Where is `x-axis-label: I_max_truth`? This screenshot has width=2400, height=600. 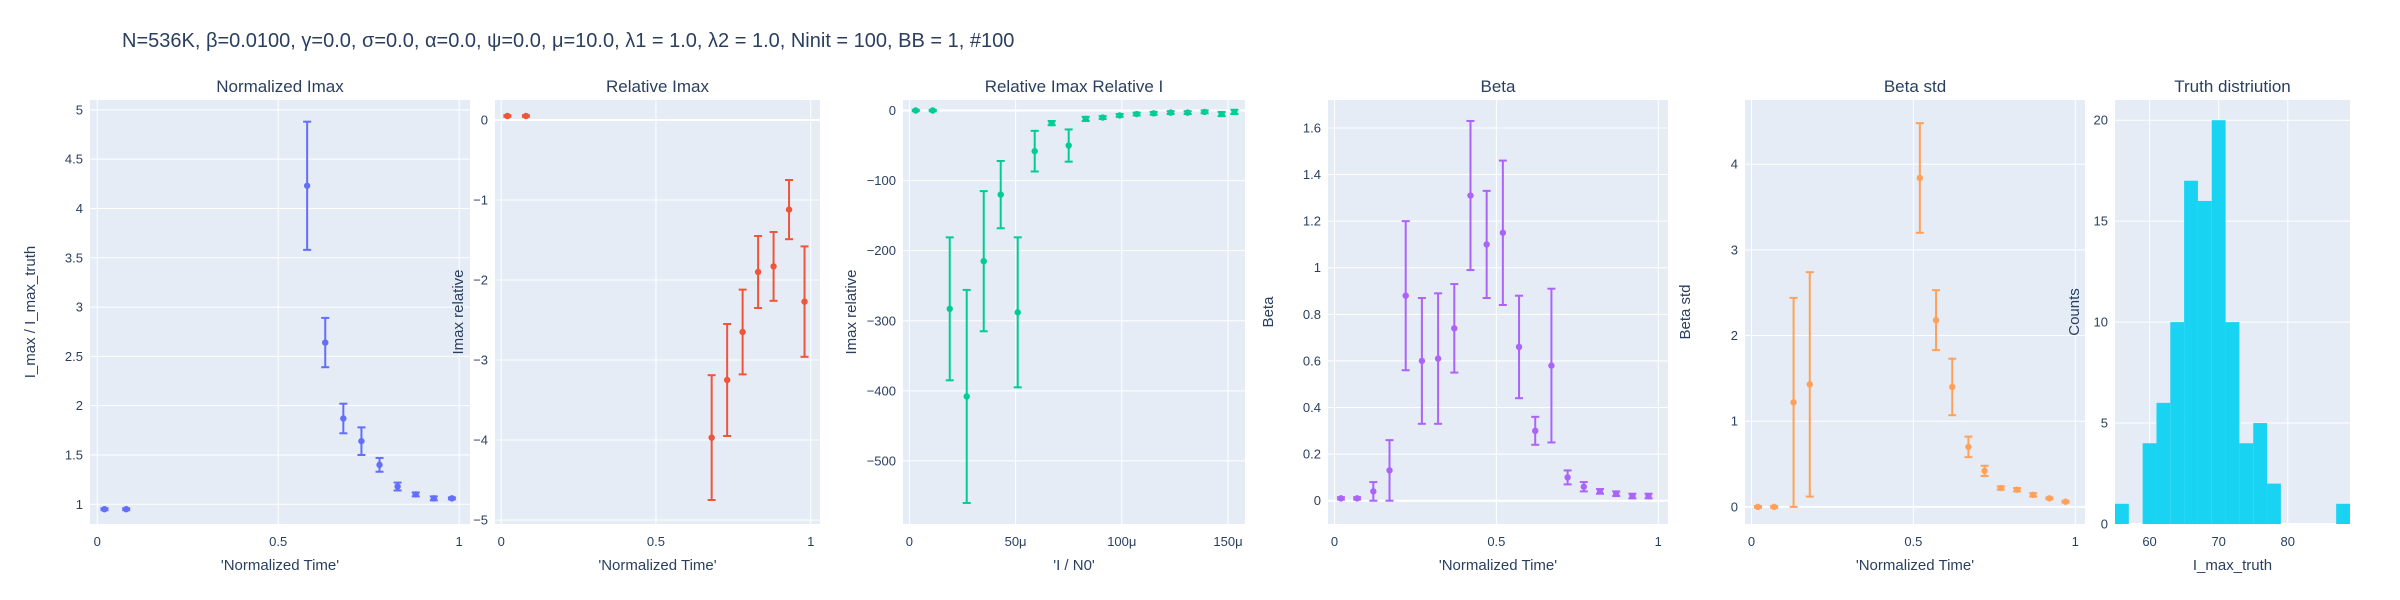
x-axis-label: I_max_truth is located at coordinates (2232, 565).